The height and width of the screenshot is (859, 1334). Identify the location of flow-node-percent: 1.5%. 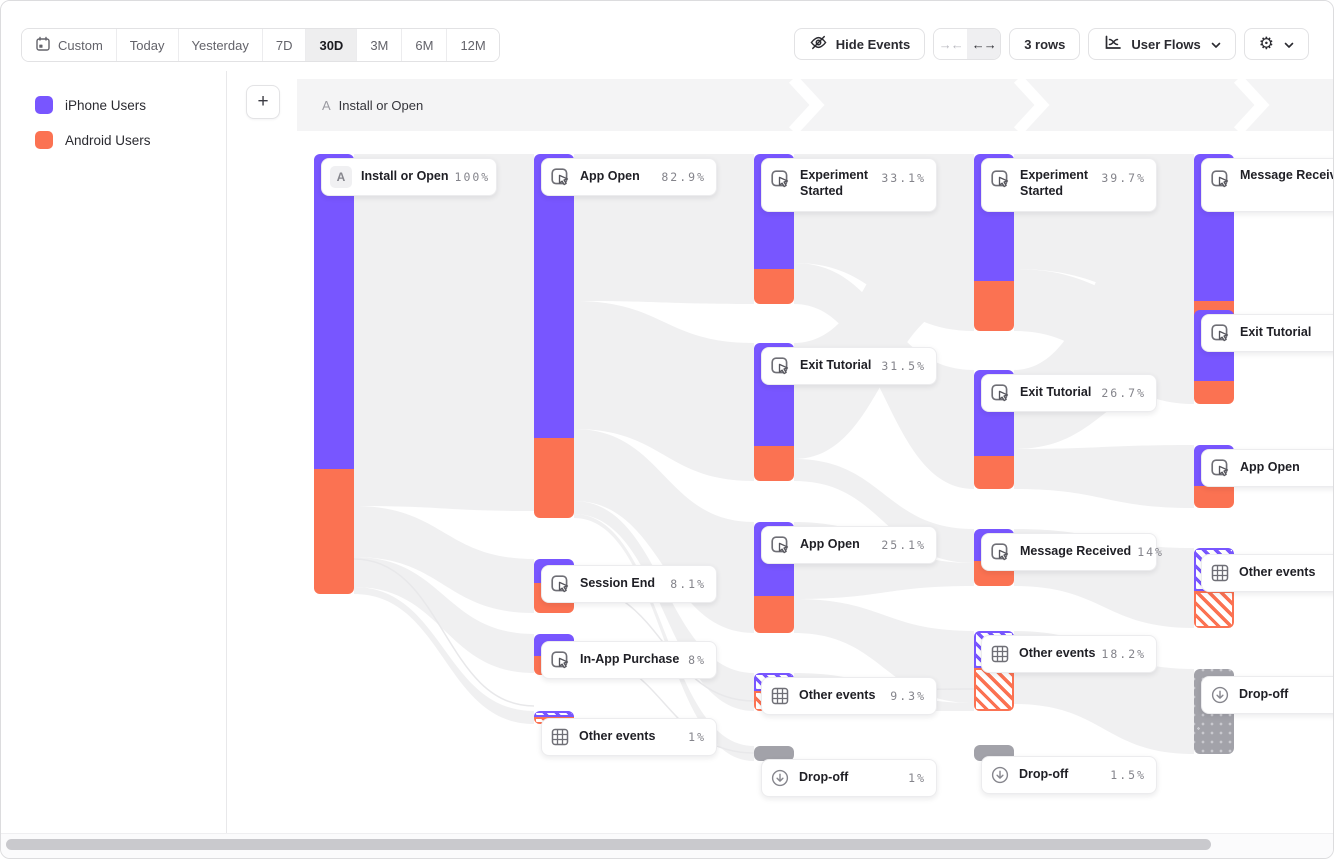
(1128, 775).